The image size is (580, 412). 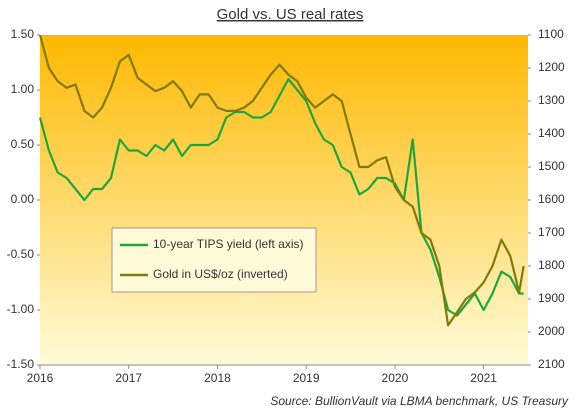 I want to click on x-tick-label: 2021, so click(x=483, y=378).